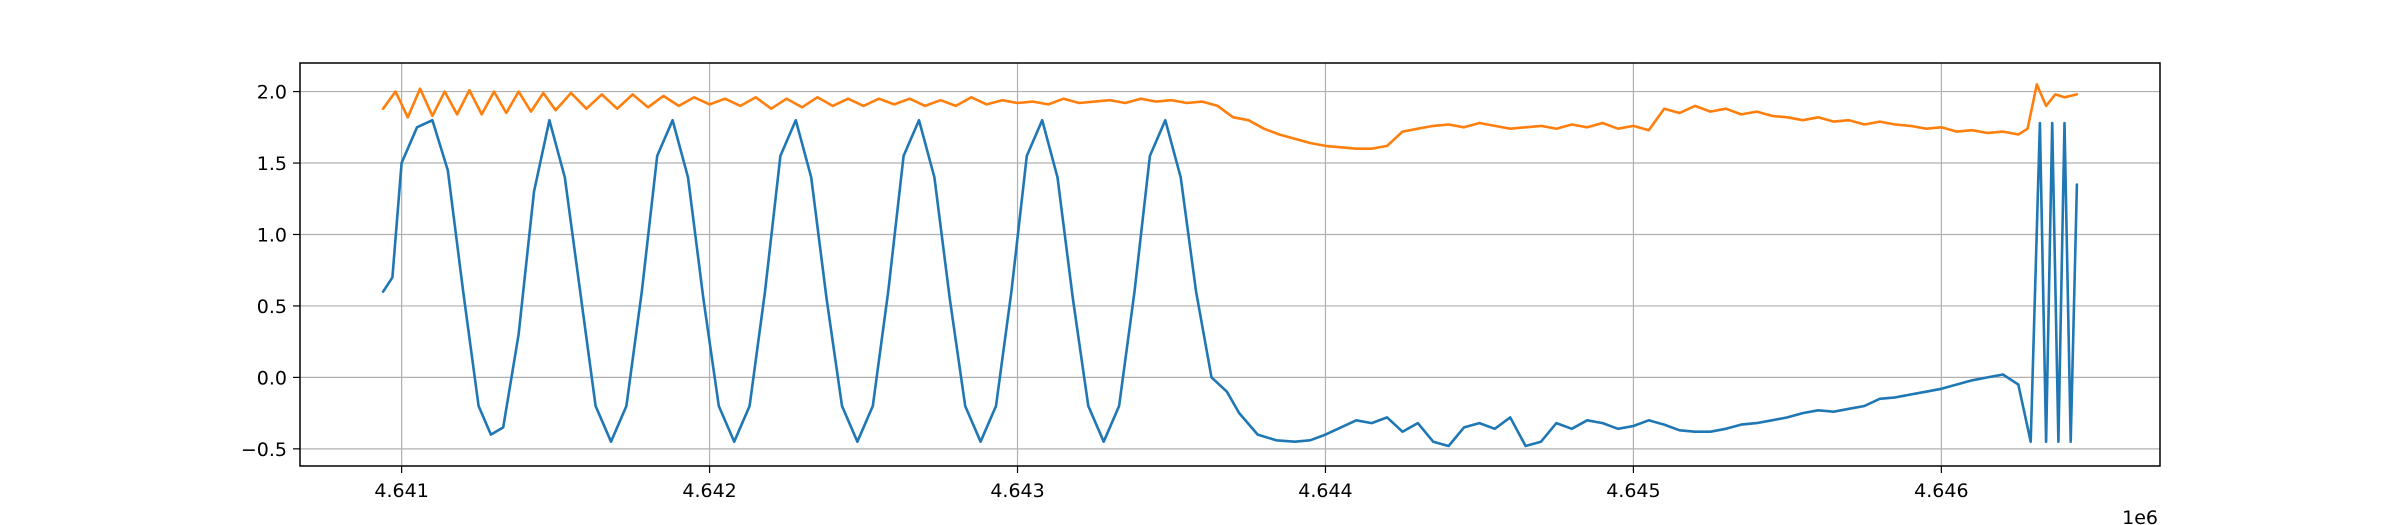 The width and height of the screenshot is (2400, 525). What do you see at coordinates (1017, 491) in the screenshot?
I see `x-tick-label: 4.643` at bounding box center [1017, 491].